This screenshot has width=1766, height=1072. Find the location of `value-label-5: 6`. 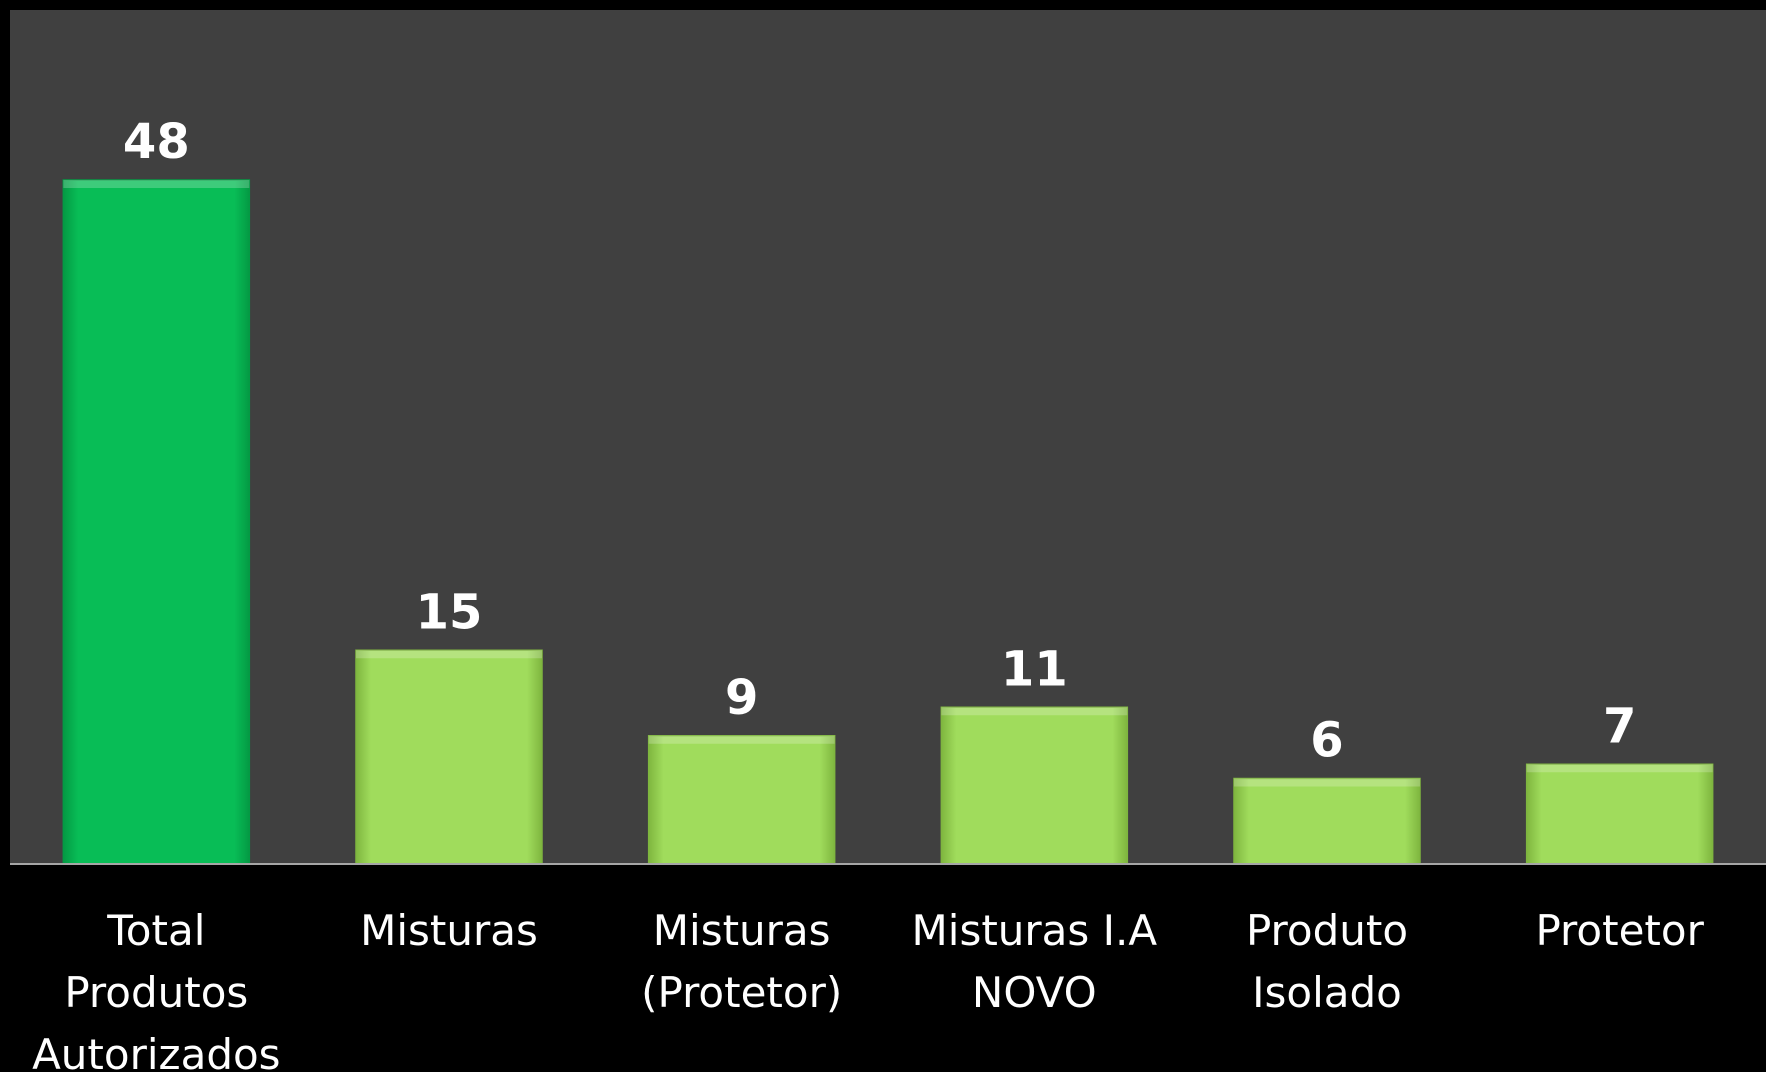

value-label-5: 6 is located at coordinates (1326, 741).